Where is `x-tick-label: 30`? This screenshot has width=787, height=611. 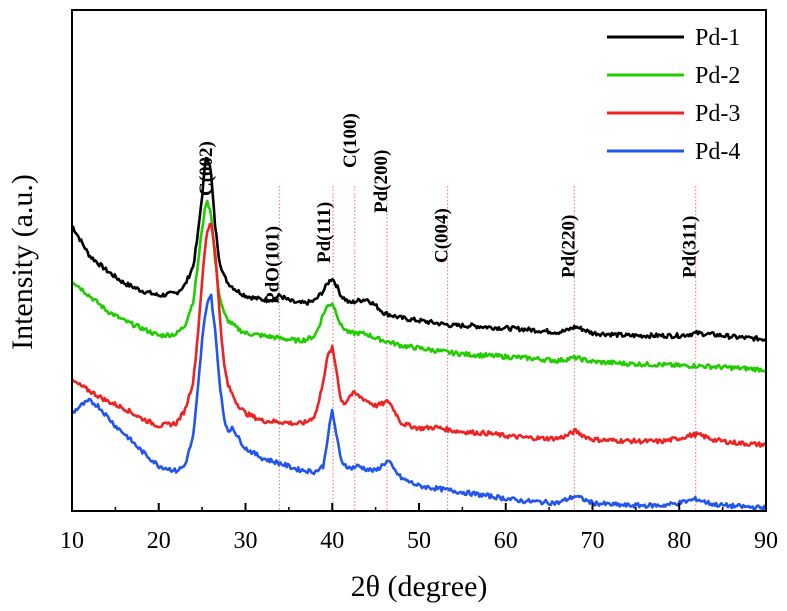
x-tick-label: 30 is located at coordinates (246, 541).